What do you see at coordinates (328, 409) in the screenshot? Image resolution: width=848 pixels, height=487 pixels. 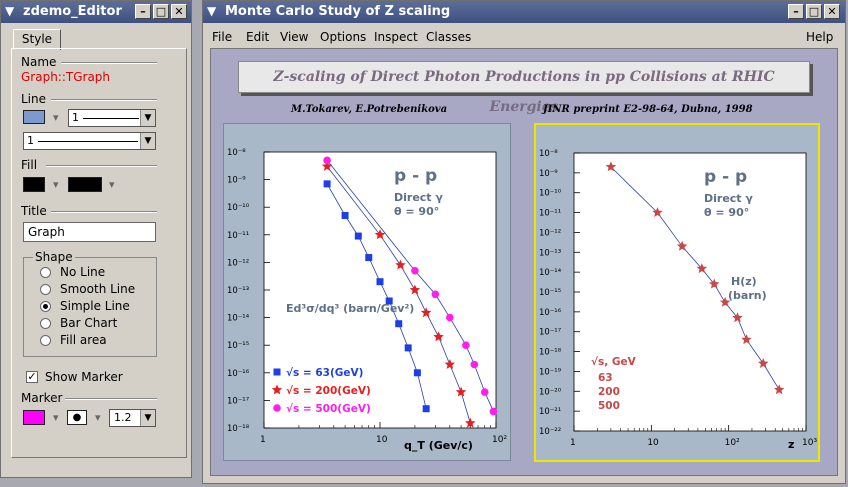 I see `legend-entry-2: √s = 500(GeV)` at bounding box center [328, 409].